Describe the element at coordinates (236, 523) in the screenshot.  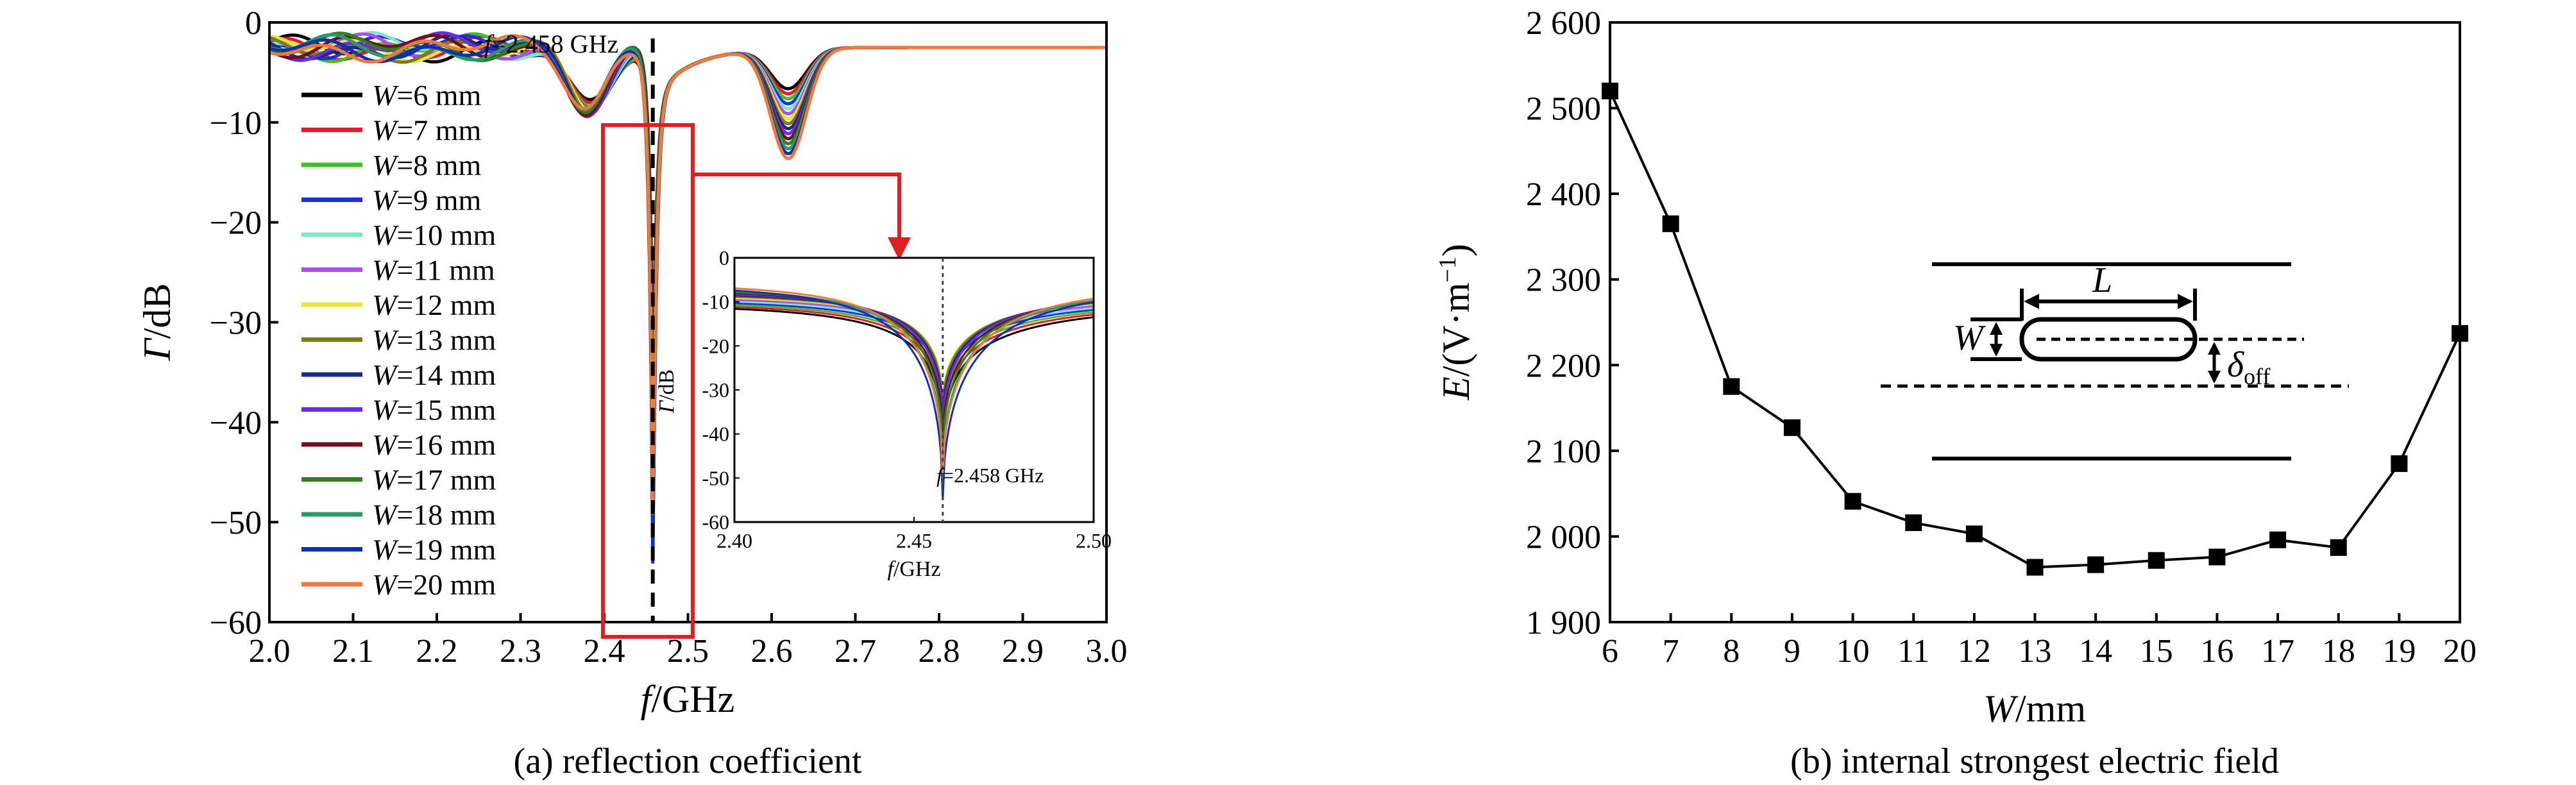
I see `panel-a-y-tick-label: −50` at that location.